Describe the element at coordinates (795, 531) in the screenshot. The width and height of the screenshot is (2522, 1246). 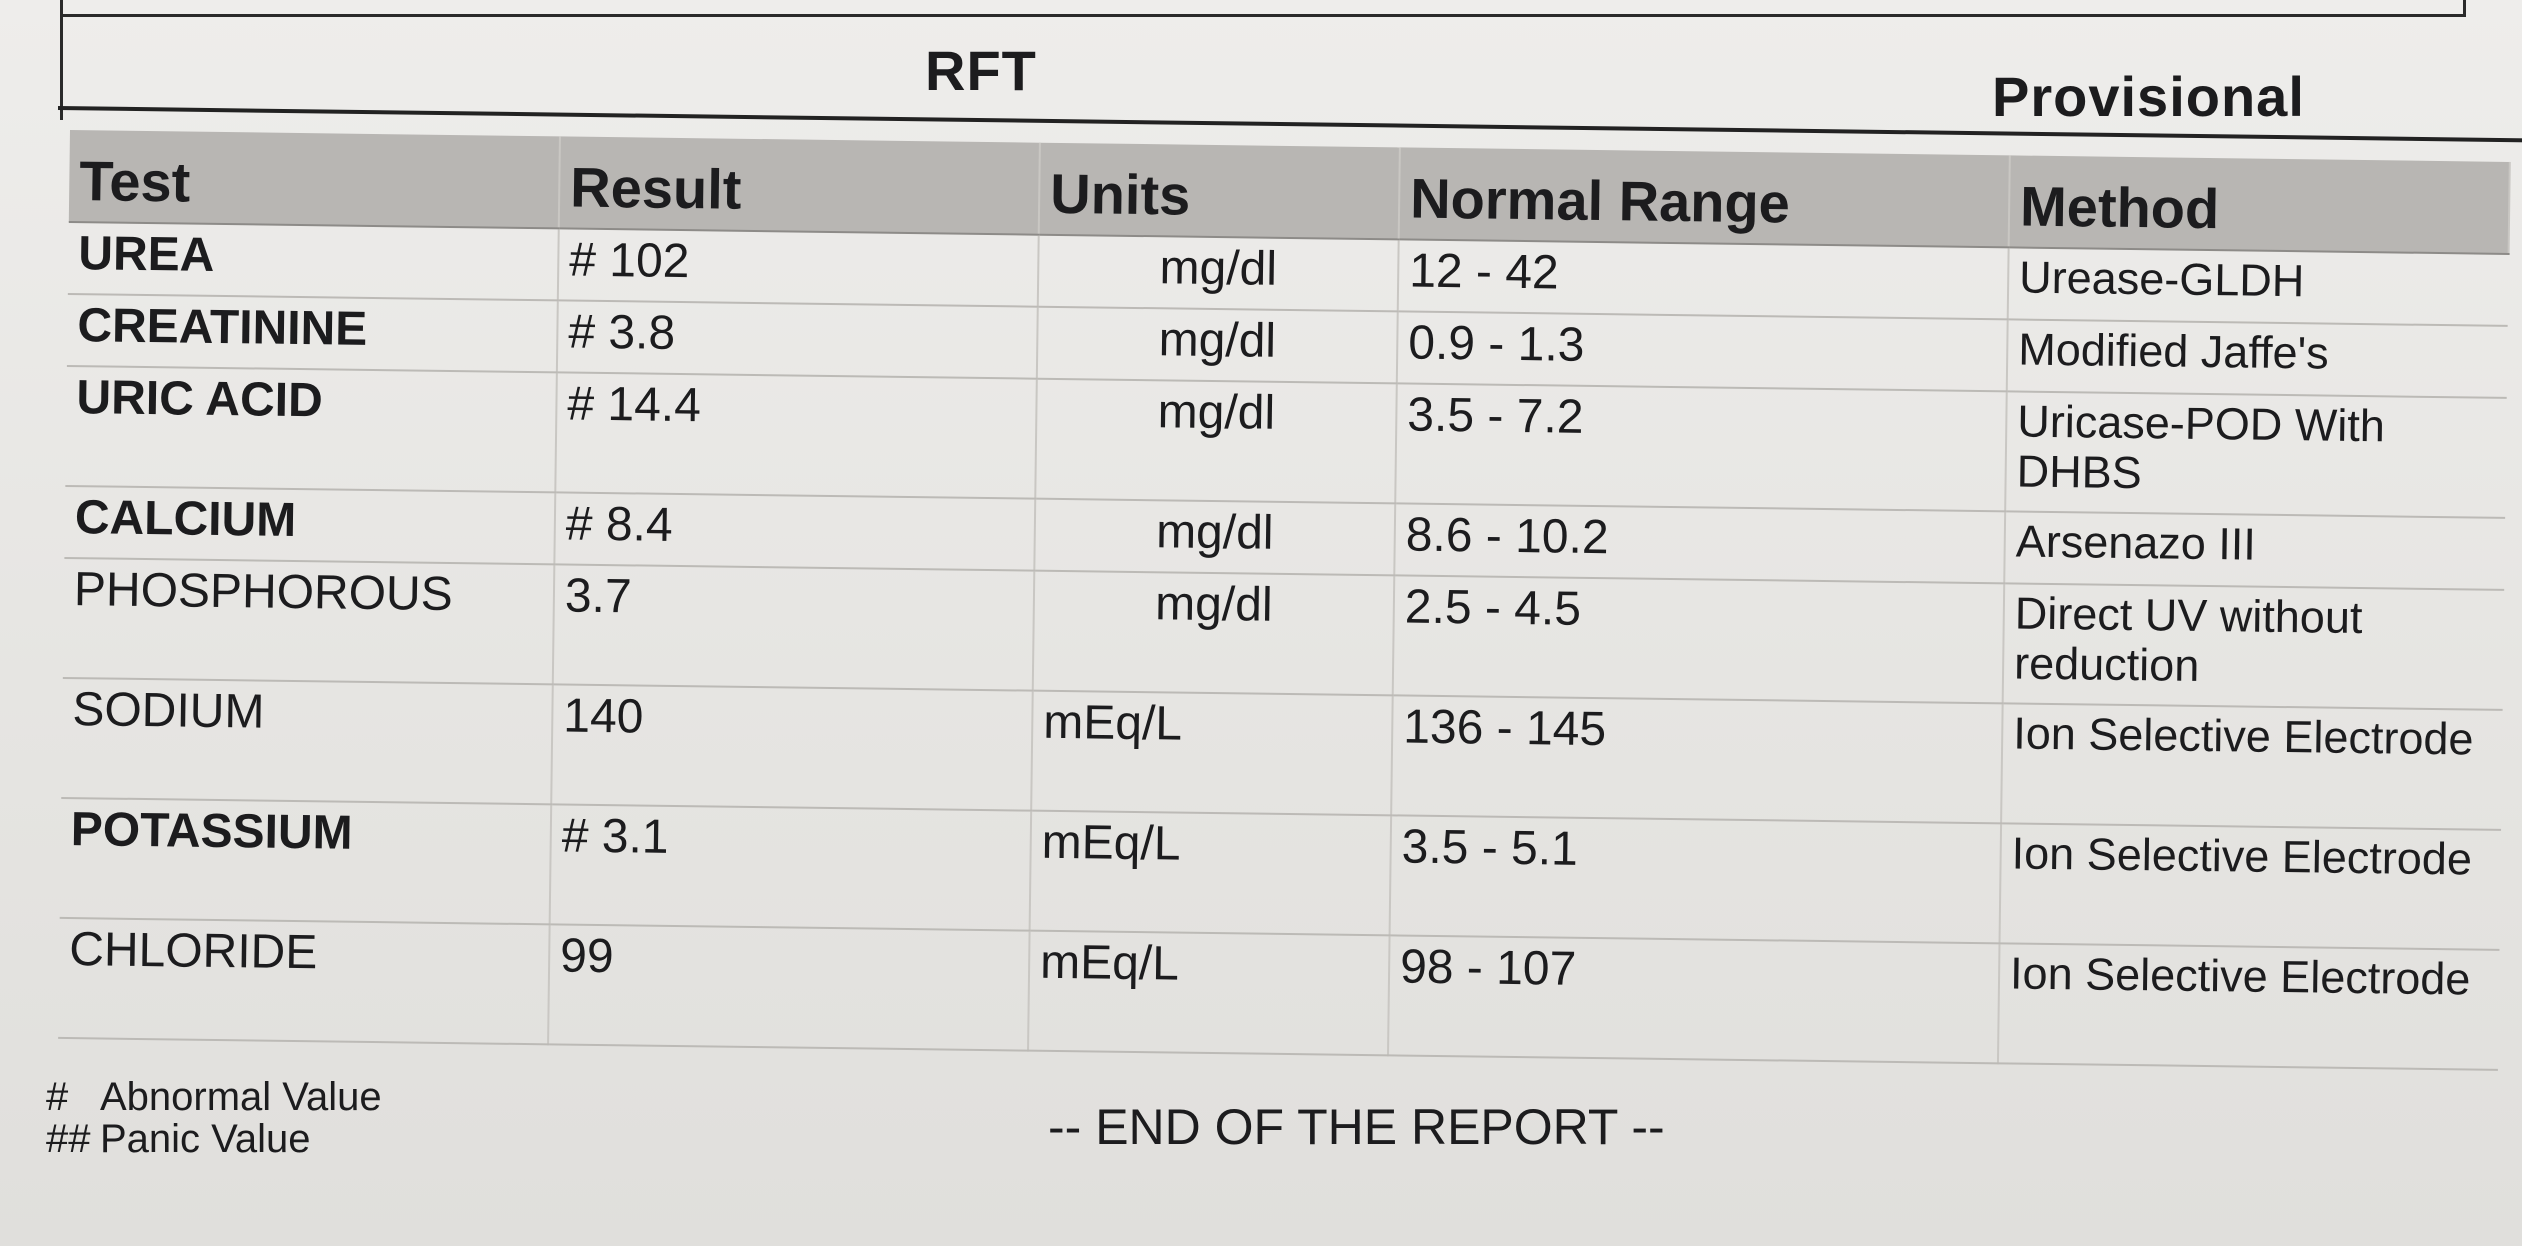
I see `test-result: # 8.4` at that location.